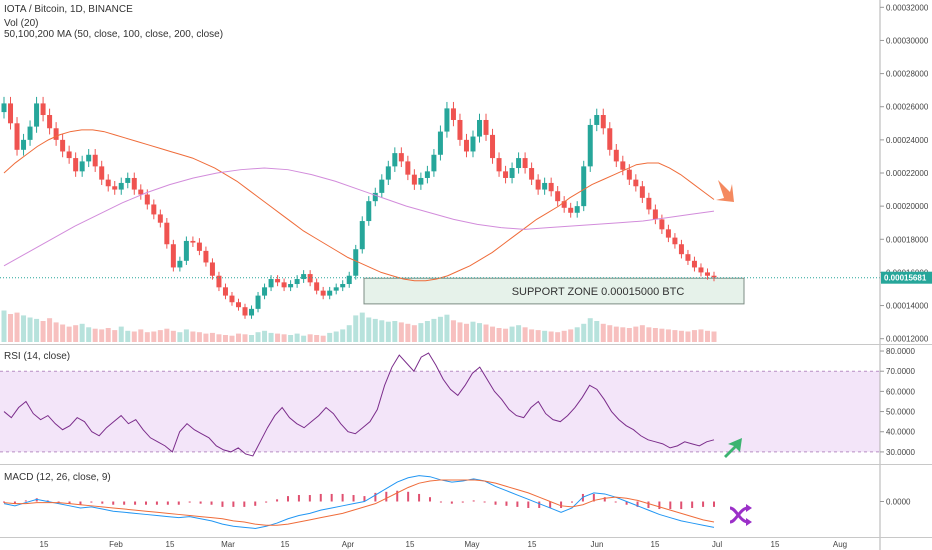 Image resolution: width=932 pixels, height=550 pixels. I want to click on last-price-label: 0.00015681, so click(905, 278).